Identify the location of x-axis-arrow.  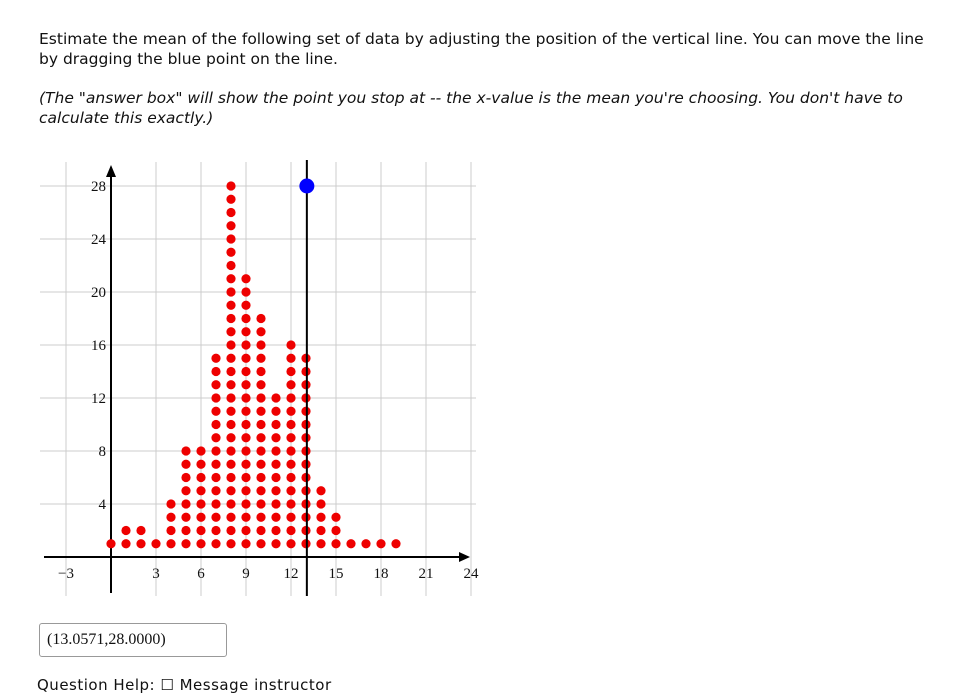
(464, 557).